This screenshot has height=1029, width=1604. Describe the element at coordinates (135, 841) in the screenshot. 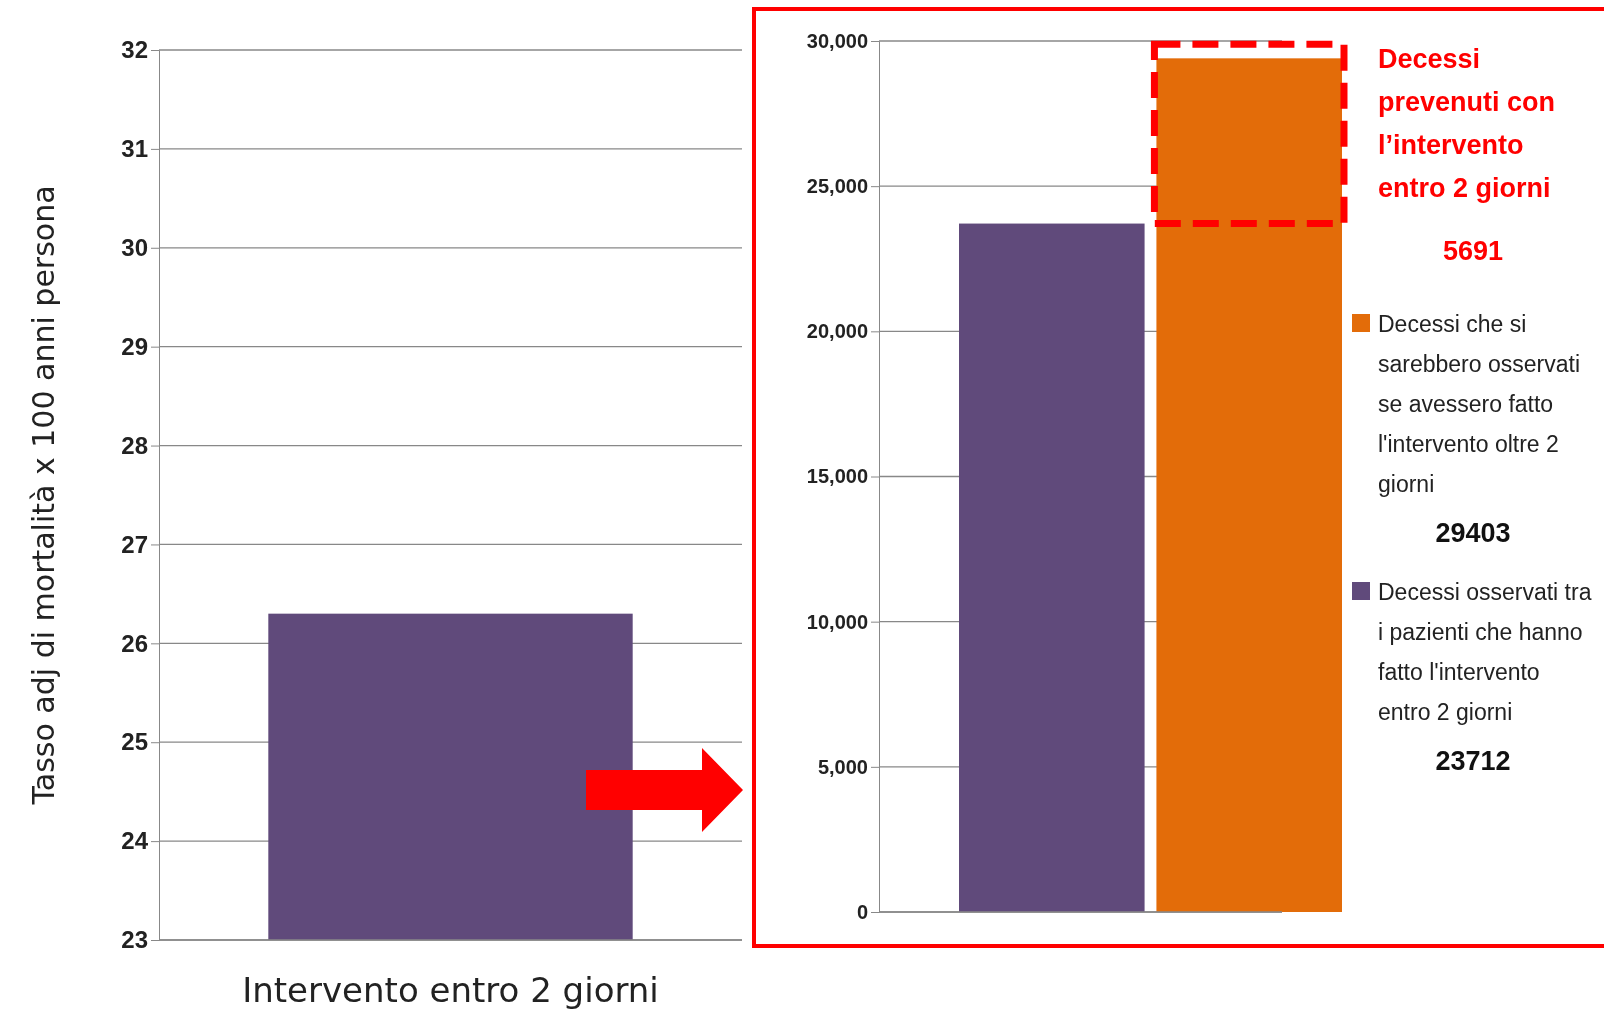

I see `y-tick-label: 24` at that location.